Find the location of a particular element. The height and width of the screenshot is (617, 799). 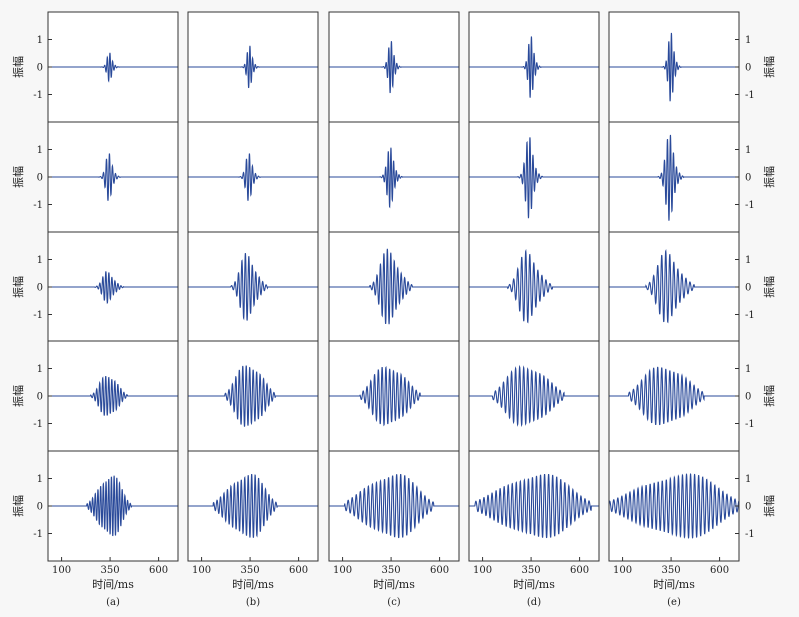

subplot-label: (b) is located at coordinates (253, 602).